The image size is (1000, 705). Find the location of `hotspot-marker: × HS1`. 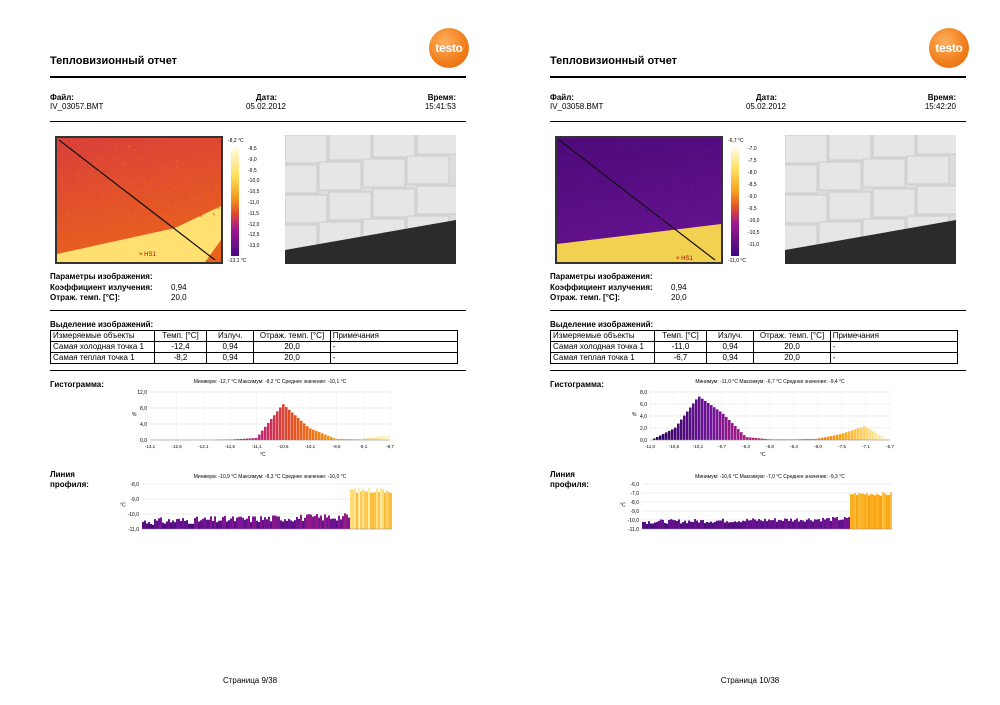

hotspot-marker: × HS1 is located at coordinates (685, 259).